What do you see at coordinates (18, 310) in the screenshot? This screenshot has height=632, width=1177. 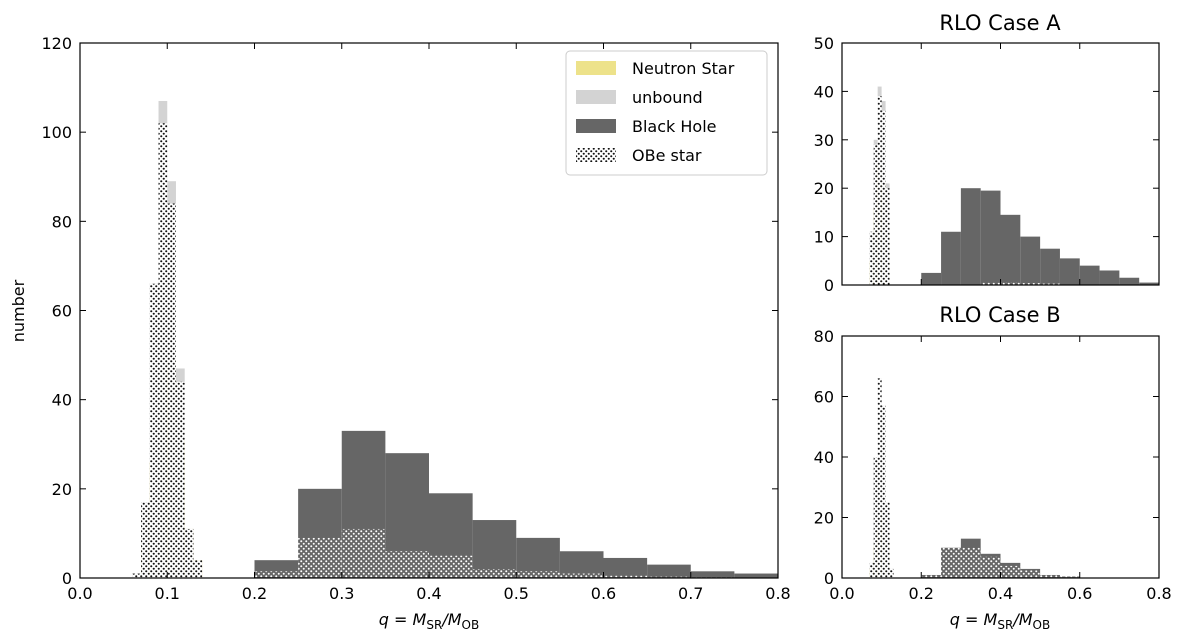 I see `y-axis-label: number` at bounding box center [18, 310].